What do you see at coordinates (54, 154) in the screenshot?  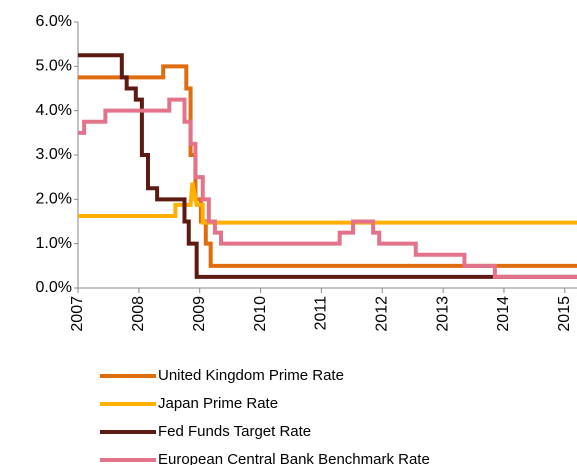 I see `y-tick-label: 3.0%` at bounding box center [54, 154].